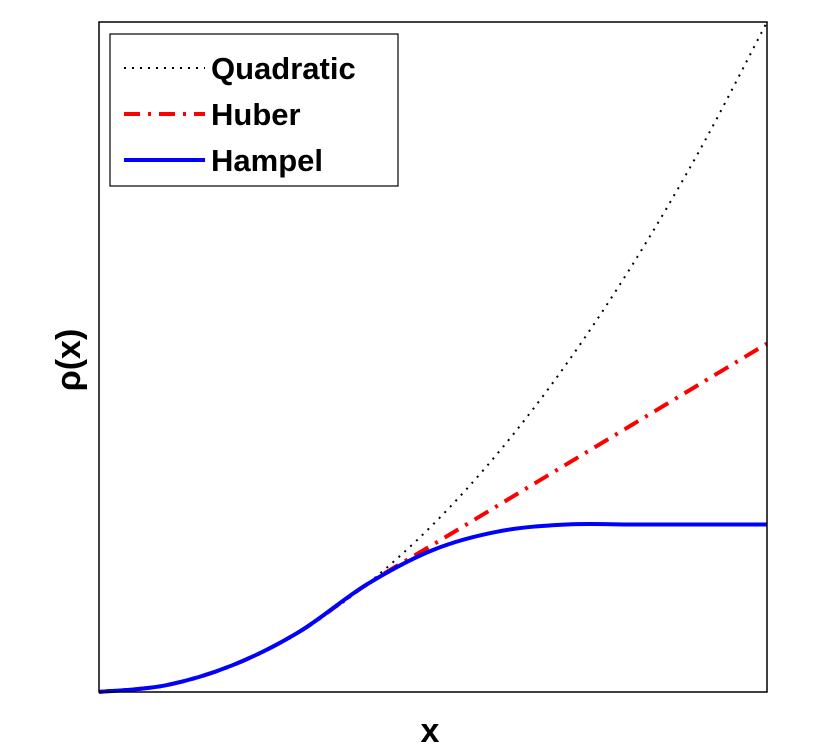 The height and width of the screenshot is (749, 830). I want to click on x-axis-label: x, so click(430, 730).